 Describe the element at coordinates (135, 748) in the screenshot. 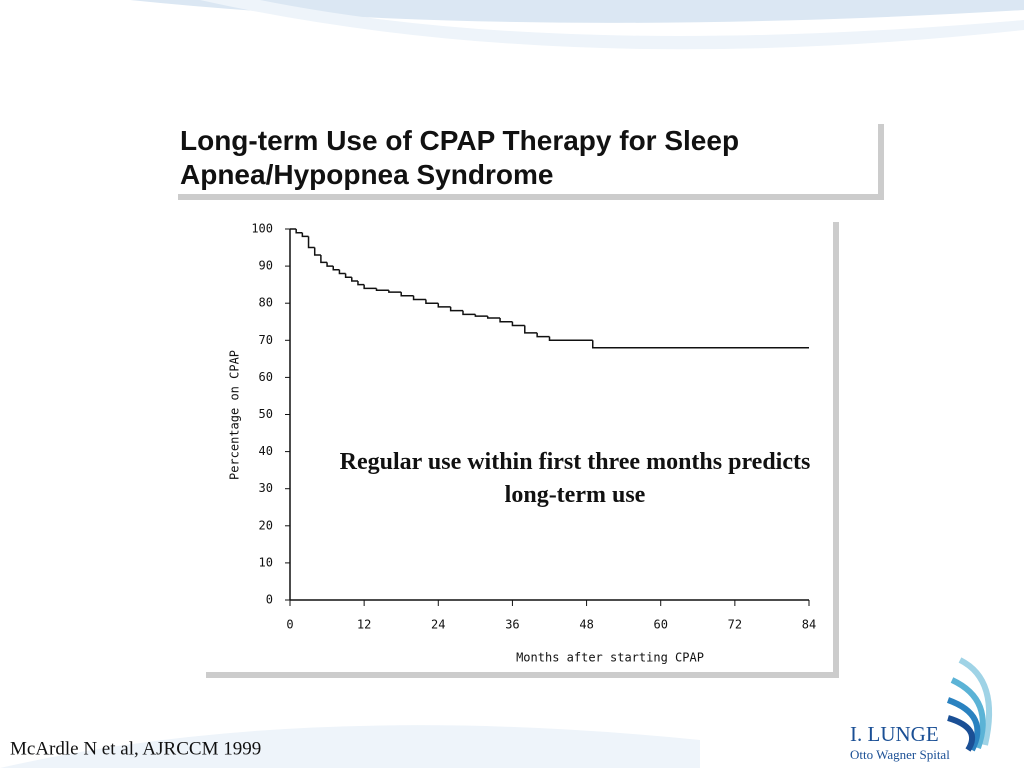

I see `citation: McArdle N et al, AJRCCM 1999` at that location.